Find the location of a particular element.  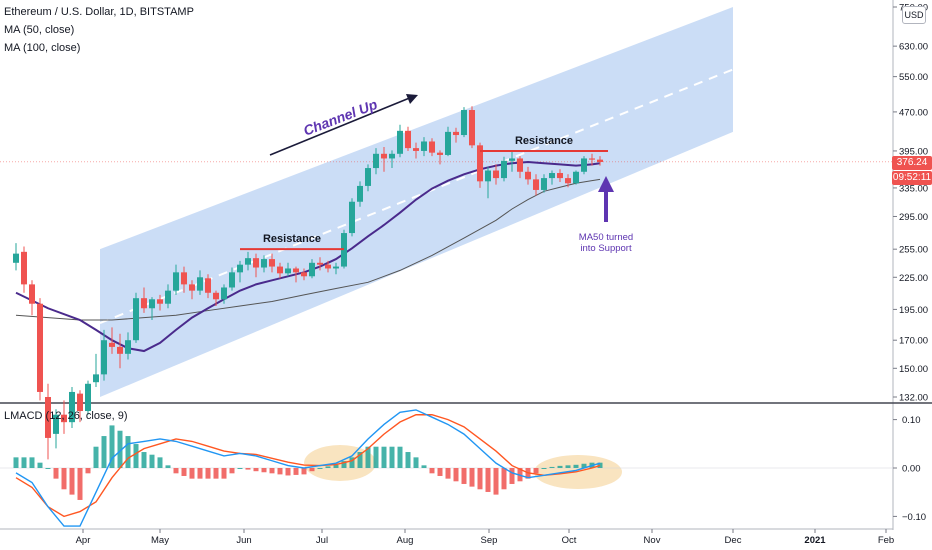

lmacd-legend: LMACD (12, 26, close, 9) is located at coordinates (66, 416).